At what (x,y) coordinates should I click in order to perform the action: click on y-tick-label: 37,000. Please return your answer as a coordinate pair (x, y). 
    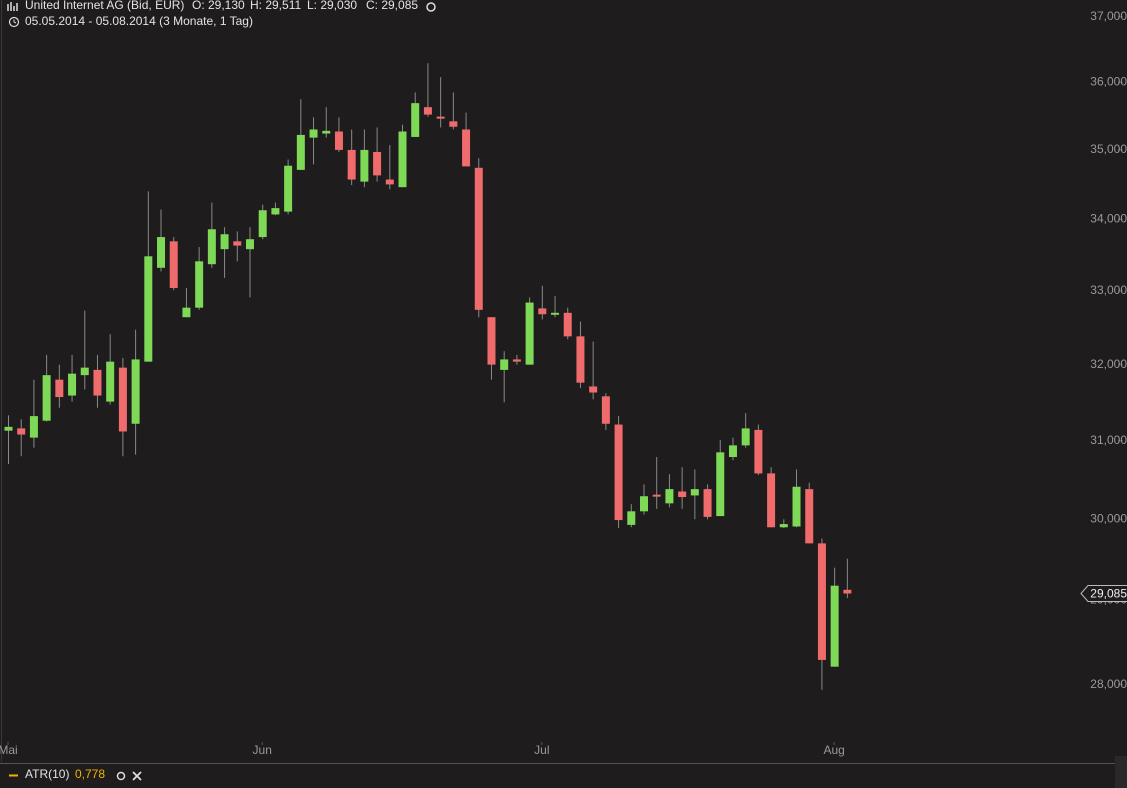
    Looking at the image, I should click on (1108, 16).